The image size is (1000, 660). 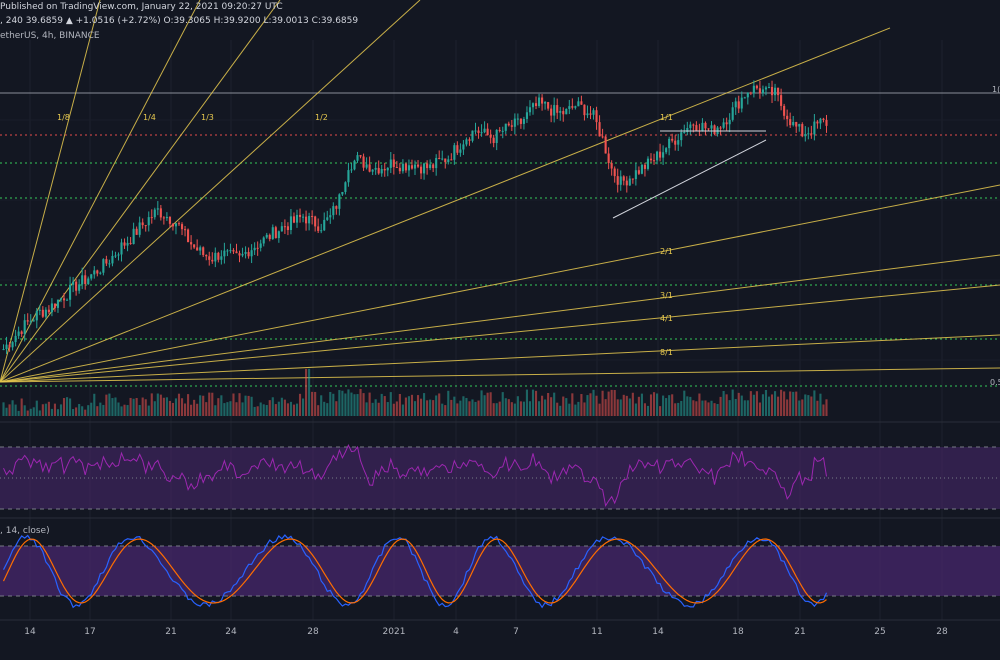 What do you see at coordinates (596, 632) in the screenshot?
I see `x-tick-label: 11` at bounding box center [596, 632].